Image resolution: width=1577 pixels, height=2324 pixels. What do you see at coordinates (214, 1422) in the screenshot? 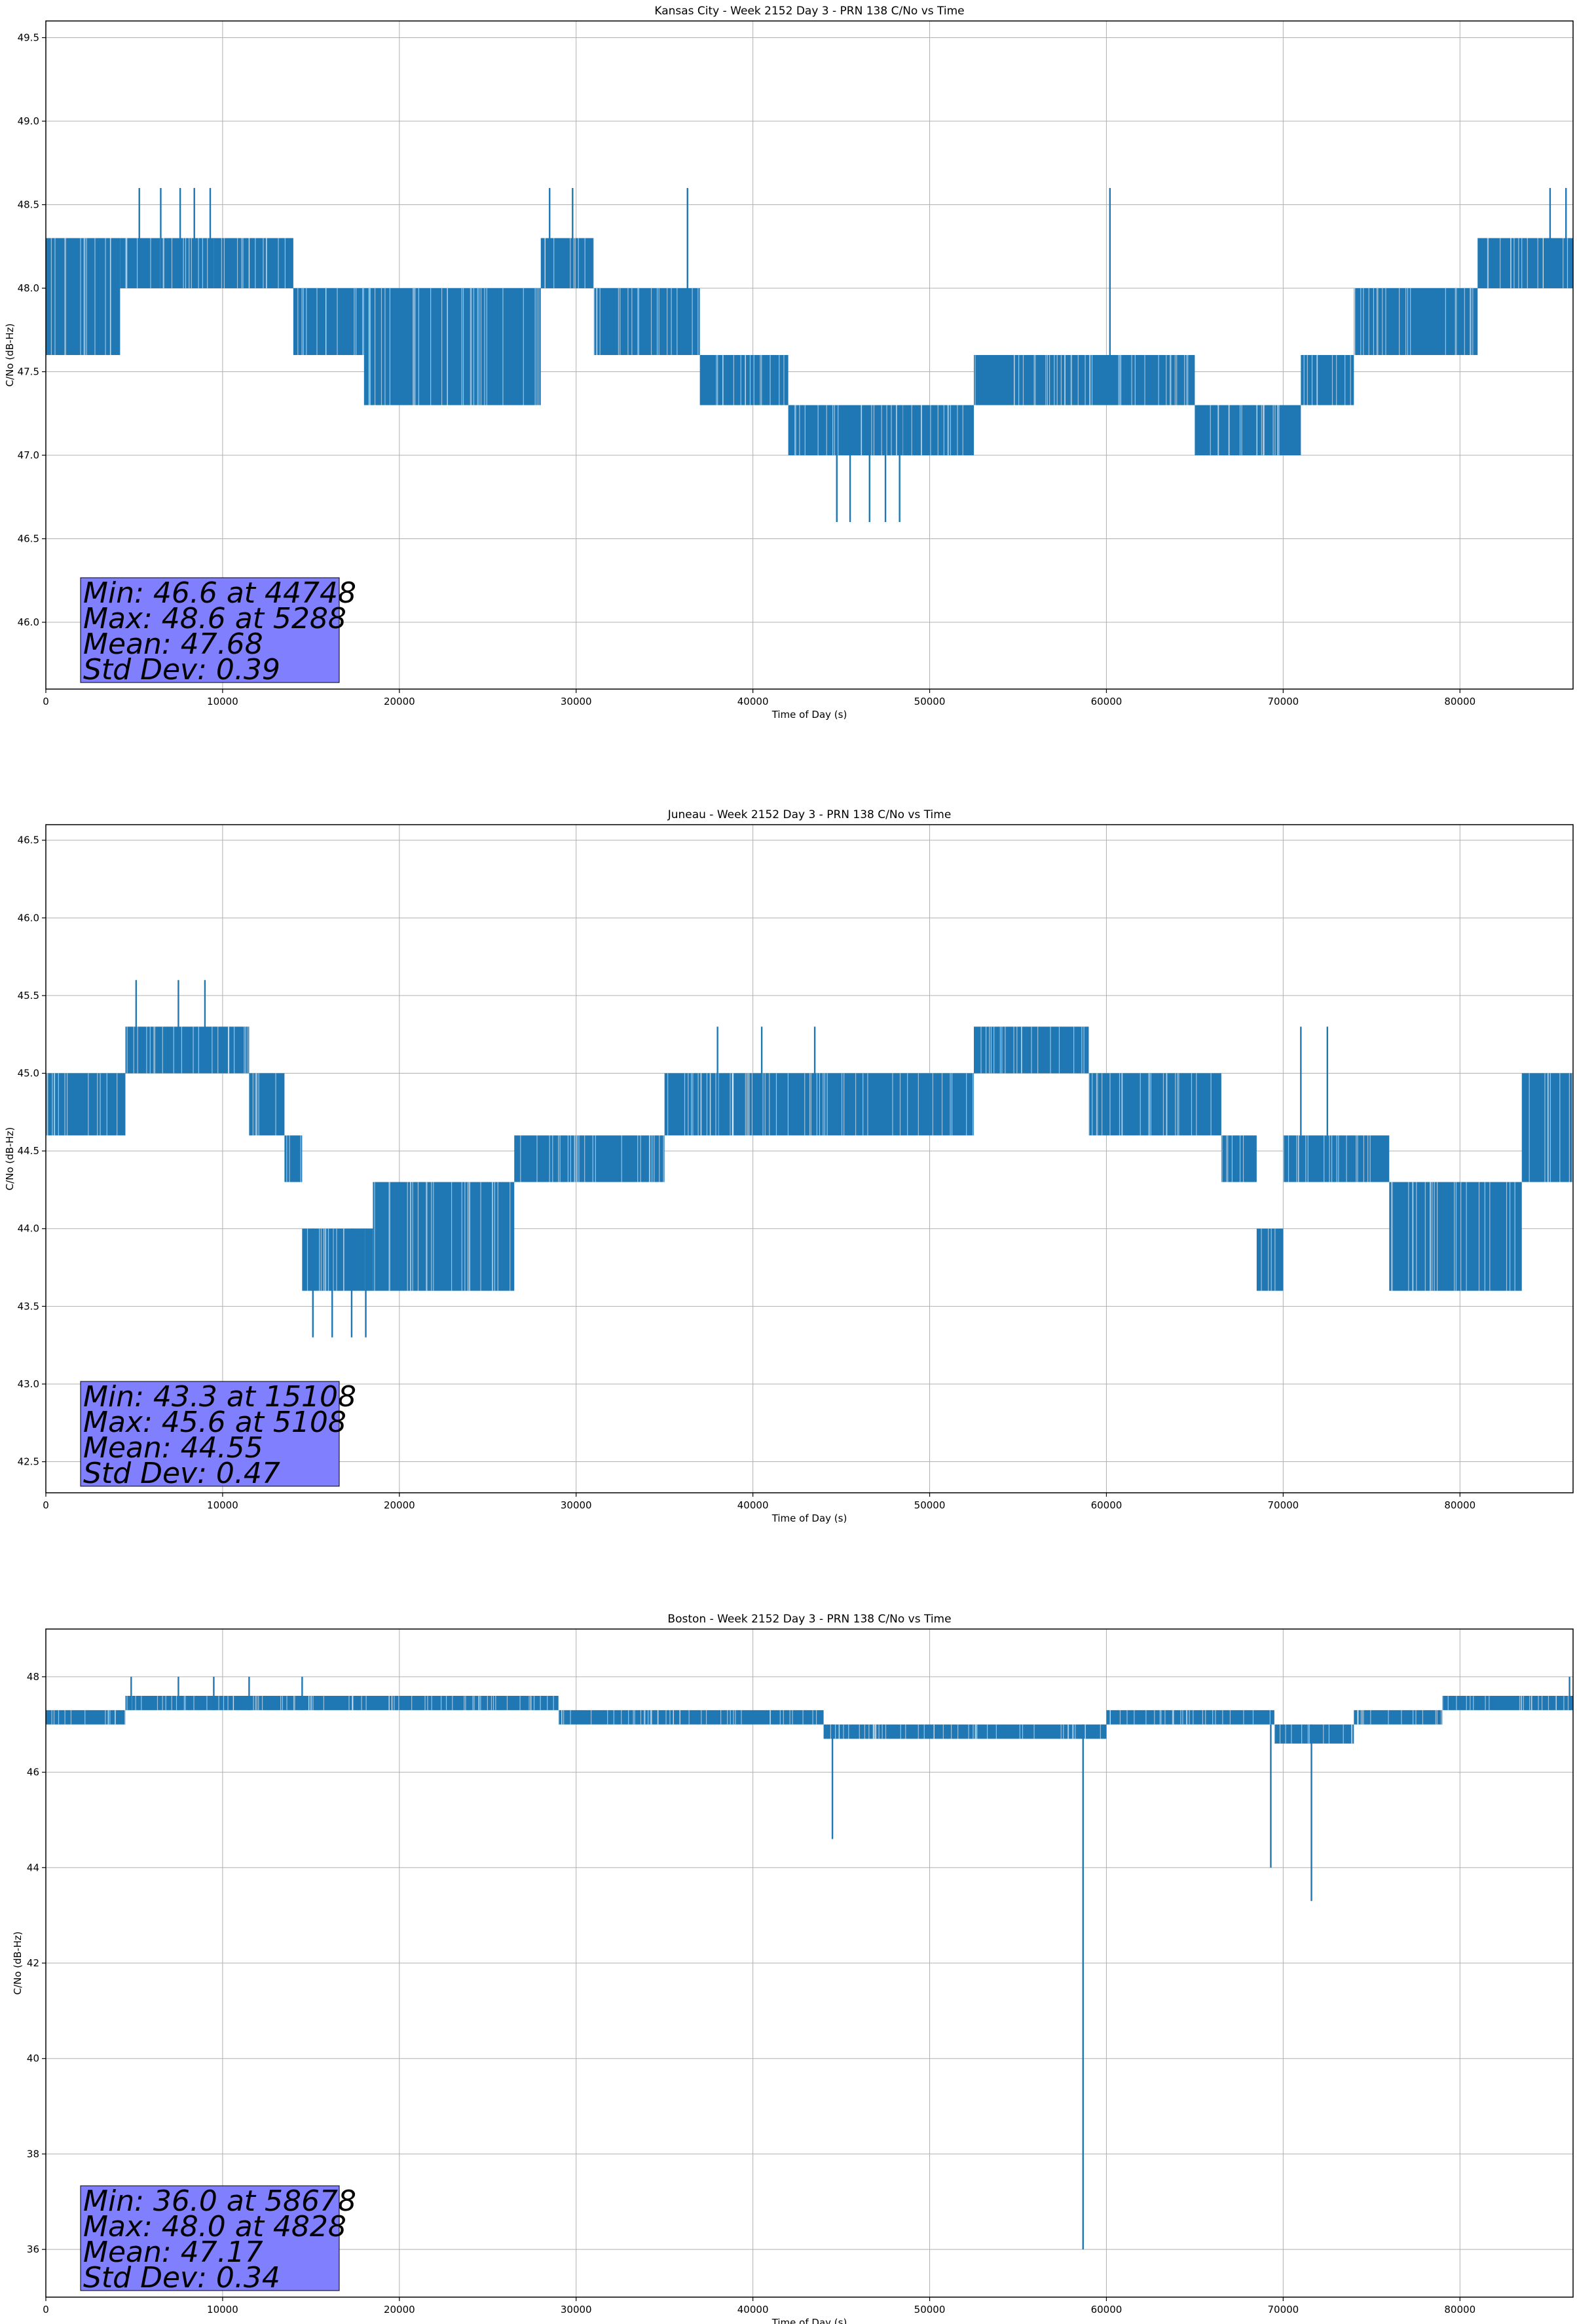
I see `stats-max: Max: 45.6 at 5108` at bounding box center [214, 1422].